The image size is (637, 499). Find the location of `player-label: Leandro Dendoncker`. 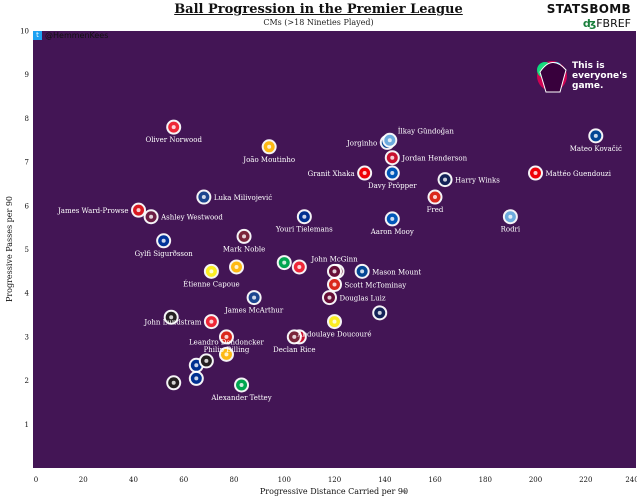

player-label: Leandro Dendoncker is located at coordinates (227, 342).